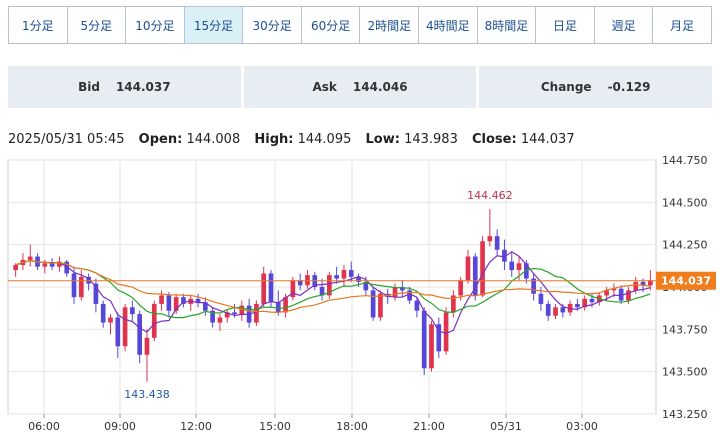 The image size is (720, 438). Describe the element at coordinates (124, 87) in the screenshot. I see `bid-box: Bid 144.037` at that location.